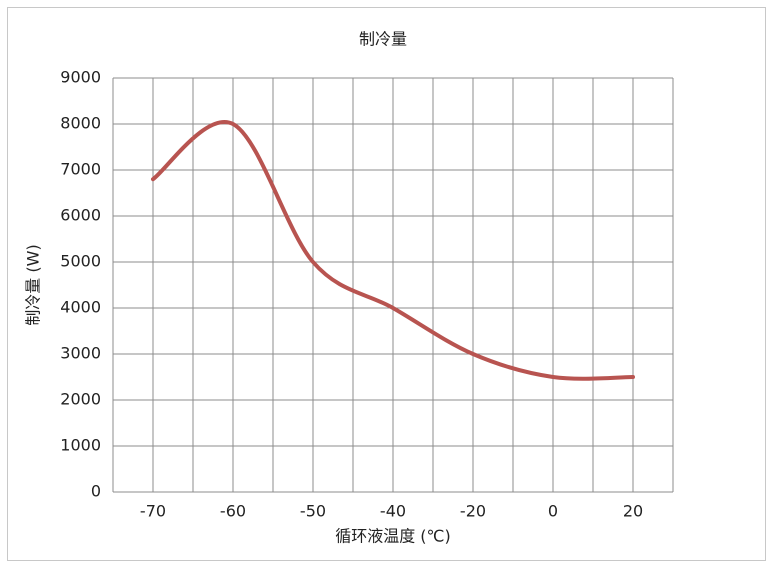  Describe the element at coordinates (80, 445) in the screenshot. I see `y-tick-label: 1000` at that location.